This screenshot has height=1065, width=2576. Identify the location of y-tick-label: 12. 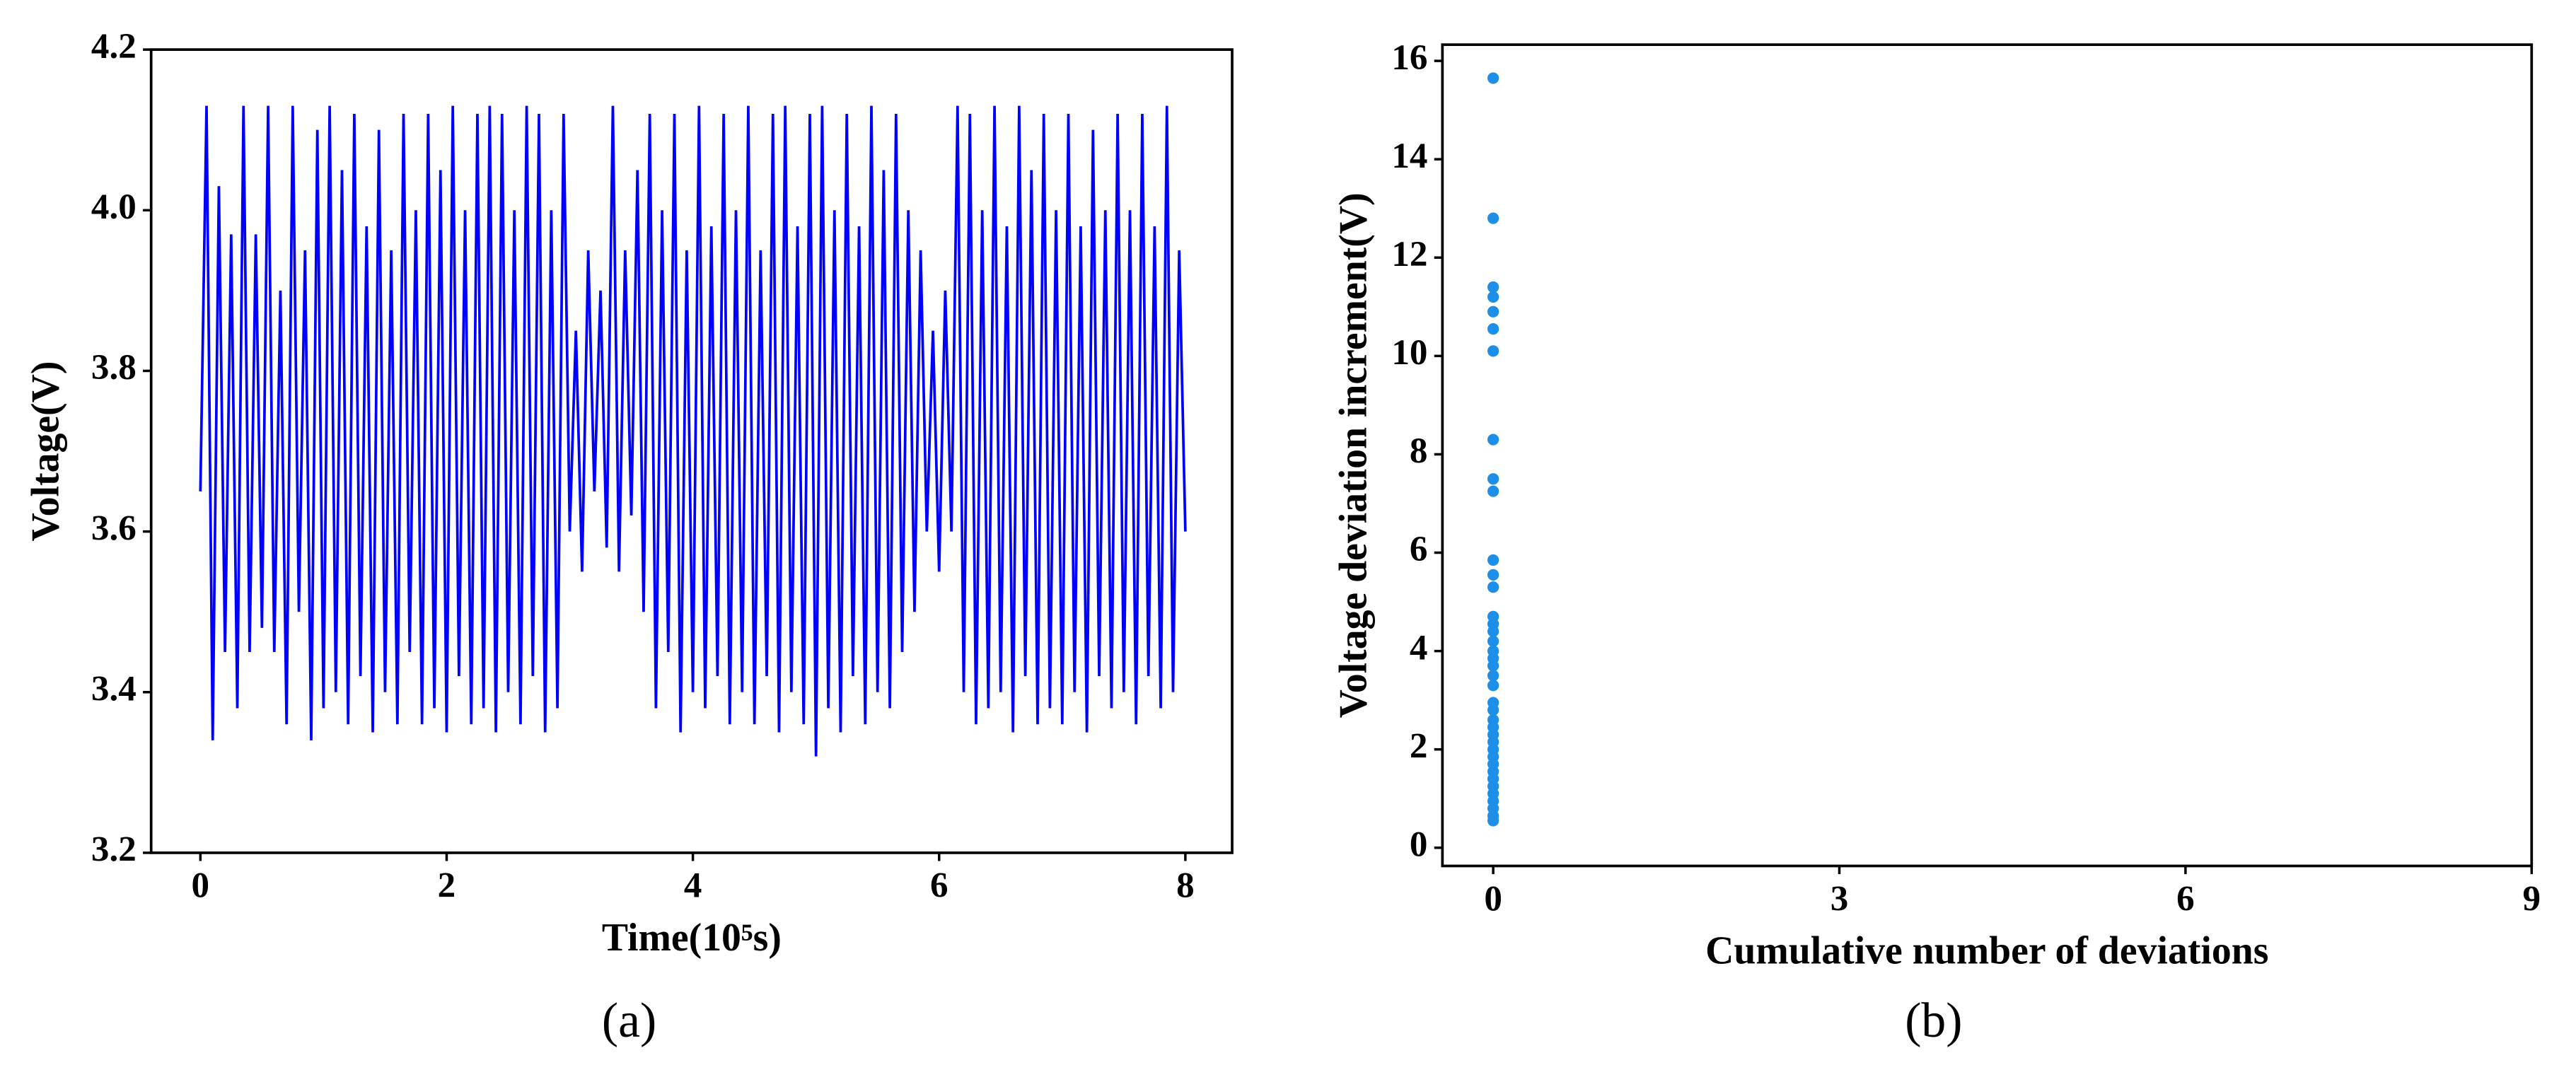
(1409, 254).